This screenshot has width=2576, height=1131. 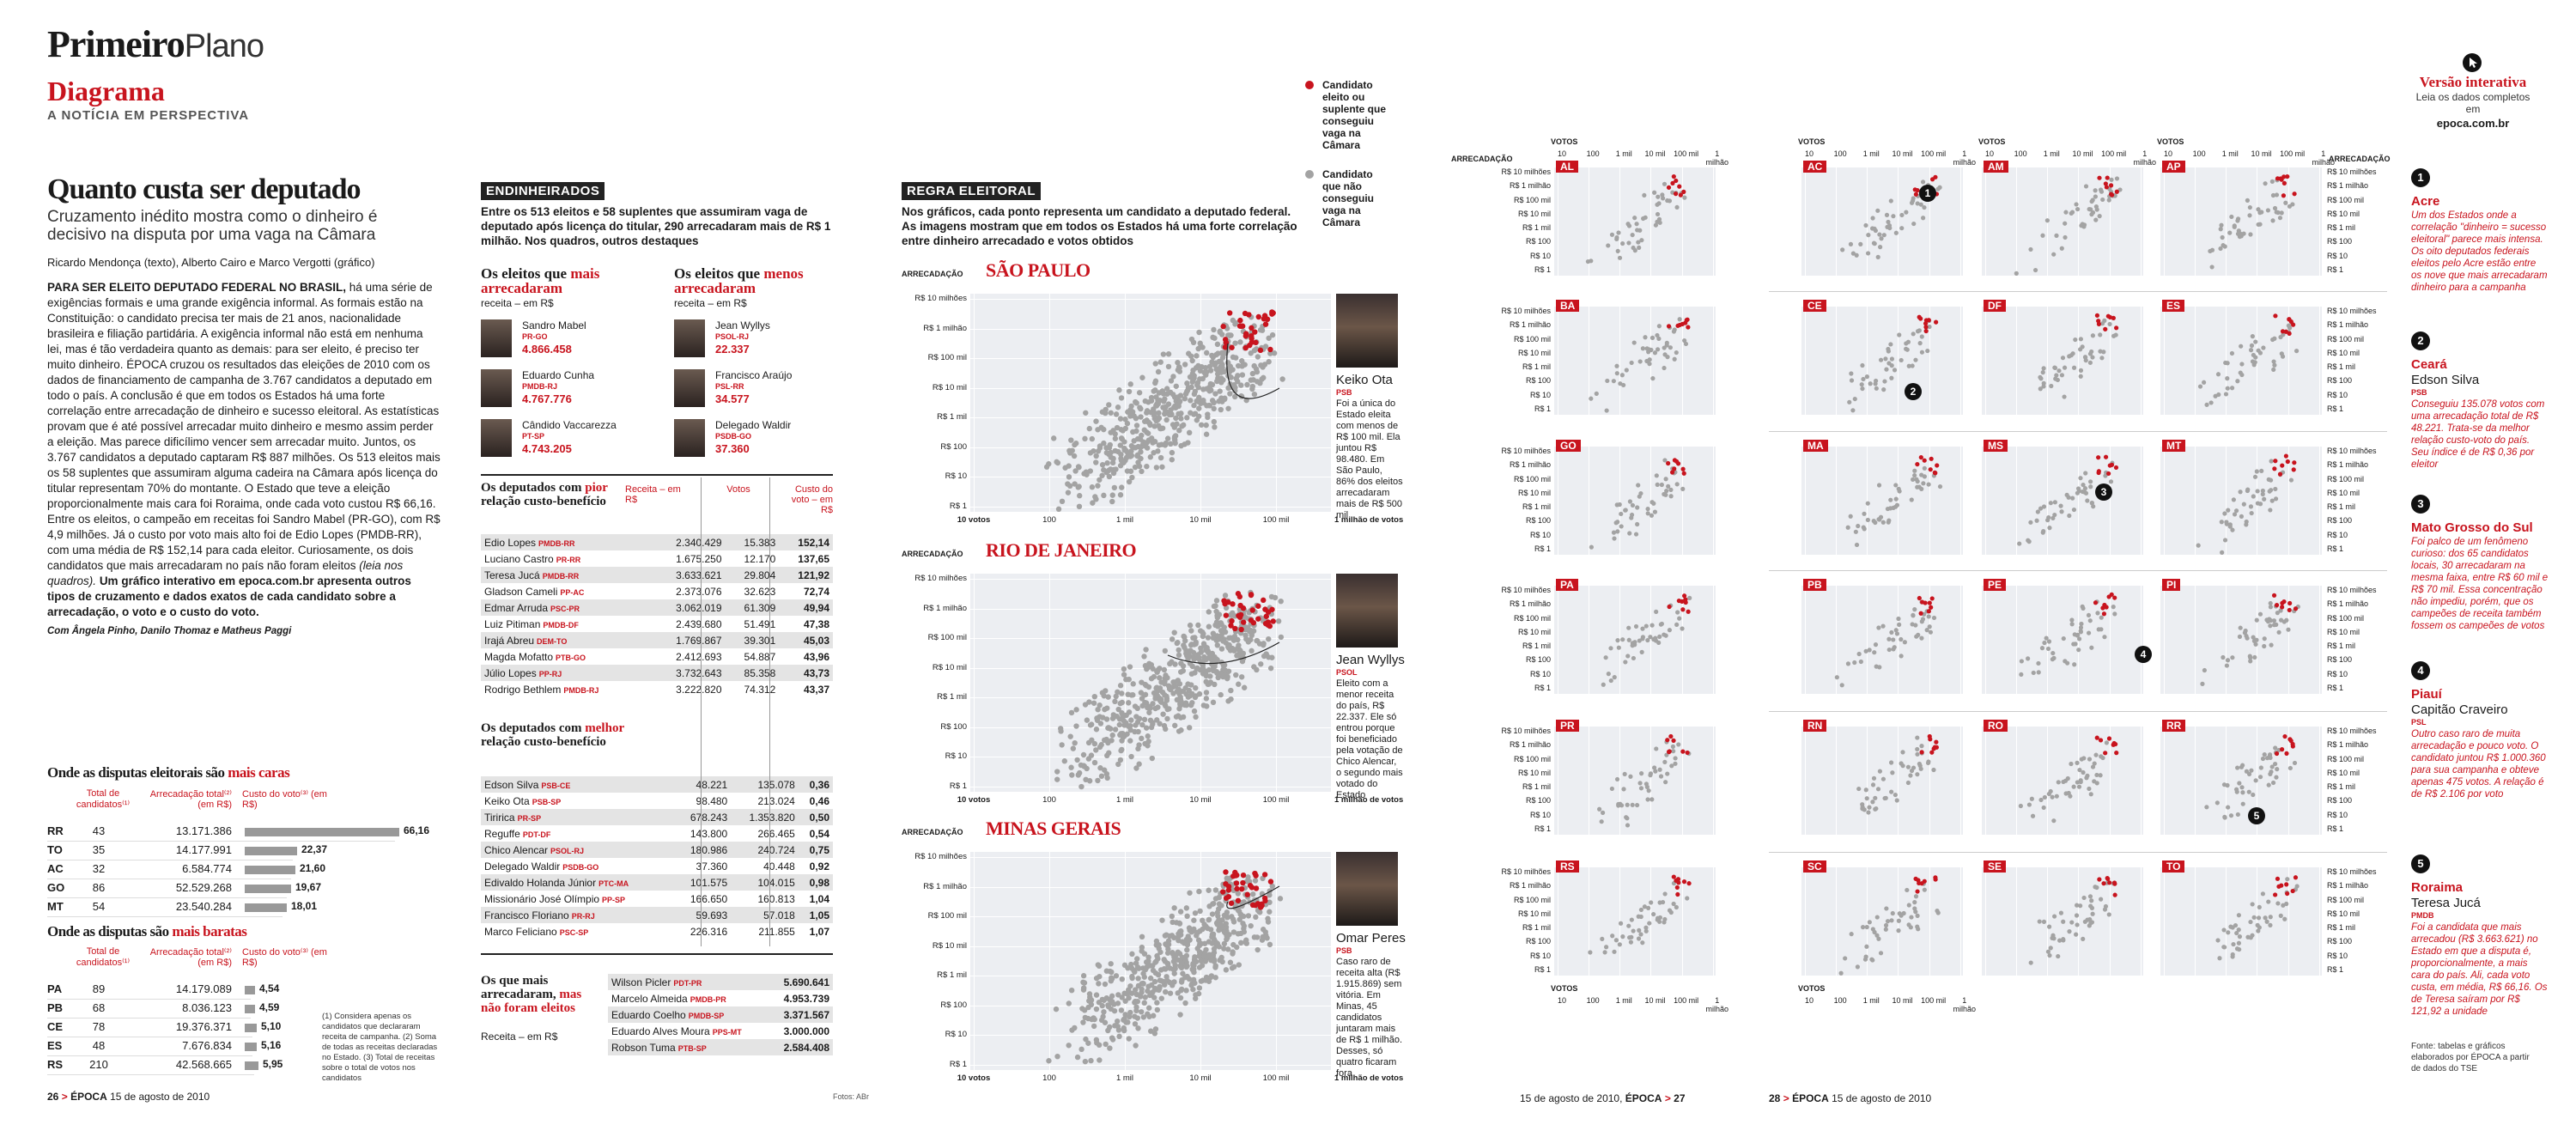 What do you see at coordinates (819, 867) in the screenshot?
I see `value-cell: 0,92` at bounding box center [819, 867].